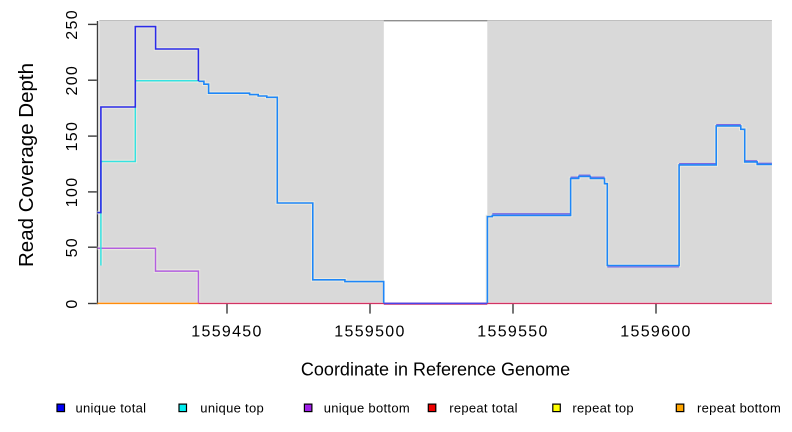 The image size is (792, 432). Describe the element at coordinates (72, 136) in the screenshot. I see `svg-text: 150` at that location.